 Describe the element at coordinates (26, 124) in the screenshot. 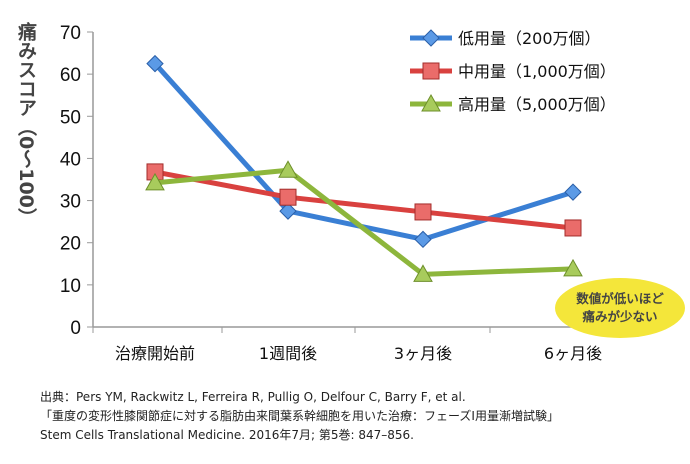

I see `y-axis-label: 痛みスコア（0〜100）` at that location.